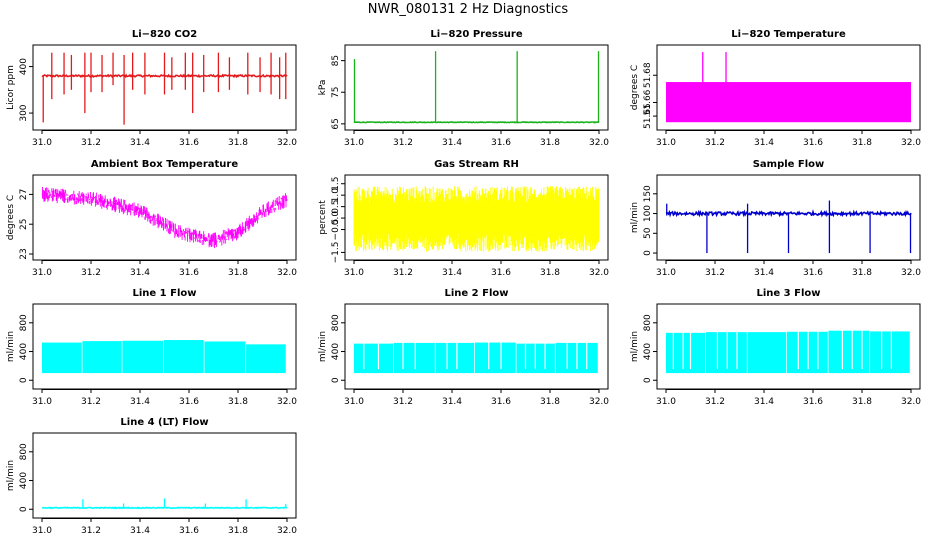 This screenshot has width=936, height=540. Describe the element at coordinates (788, 351) in the screenshot. I see `series-line3` at that location.